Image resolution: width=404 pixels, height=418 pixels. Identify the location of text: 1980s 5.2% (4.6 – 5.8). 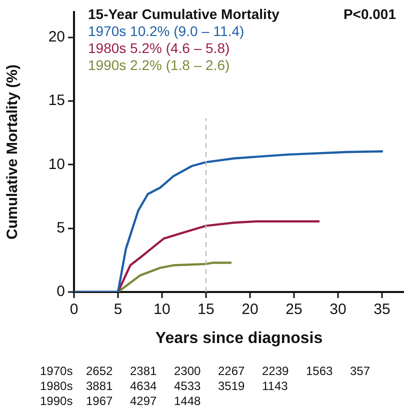
(159, 48).